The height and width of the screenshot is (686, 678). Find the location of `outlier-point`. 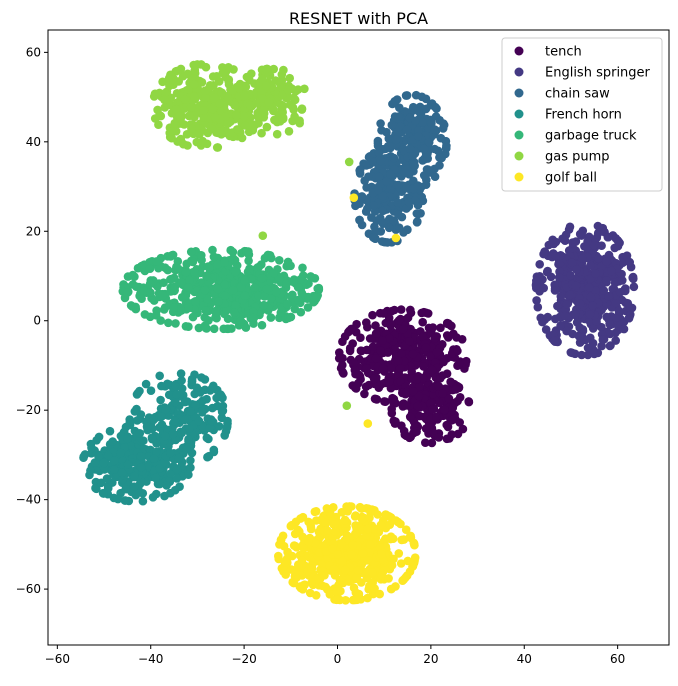

outlier-point is located at coordinates (349, 162).